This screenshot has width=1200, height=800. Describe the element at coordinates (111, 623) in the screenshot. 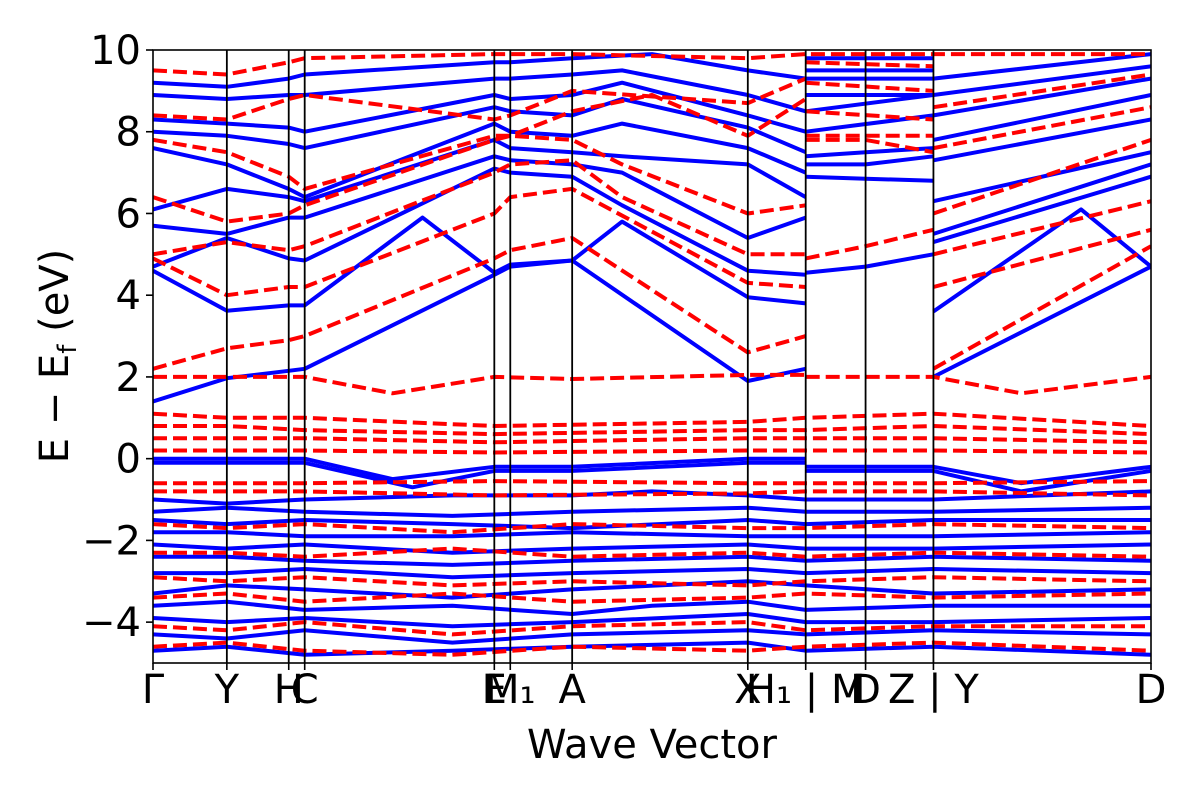

I see `y-tick-label: −4` at that location.